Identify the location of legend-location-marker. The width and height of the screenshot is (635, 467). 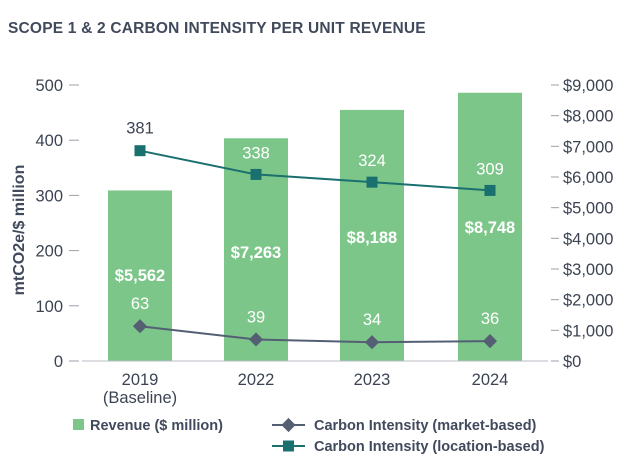
(288, 446).